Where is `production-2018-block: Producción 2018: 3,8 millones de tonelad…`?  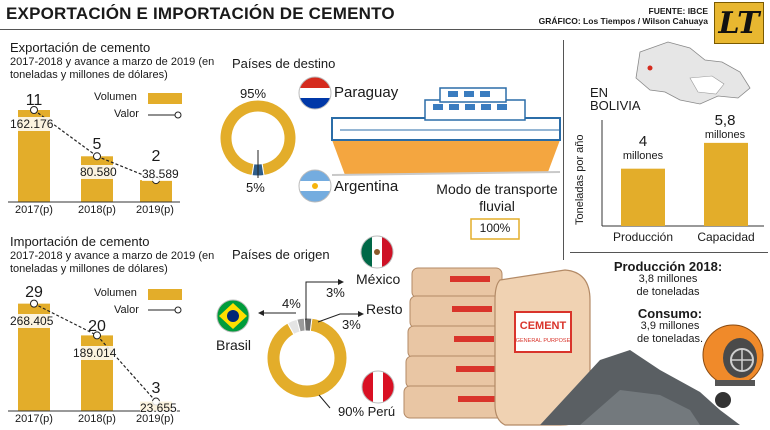 production-2018-block: Producción 2018: 3,8 millones de tonelad… is located at coordinates (668, 279).